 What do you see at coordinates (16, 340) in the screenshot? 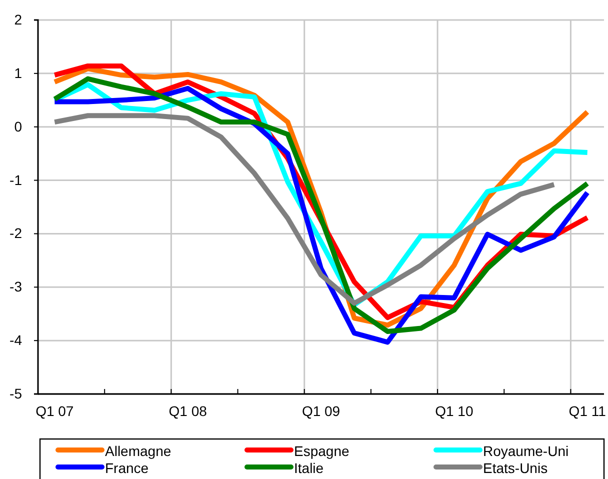
I see `y-tick-label: -4` at bounding box center [16, 340].